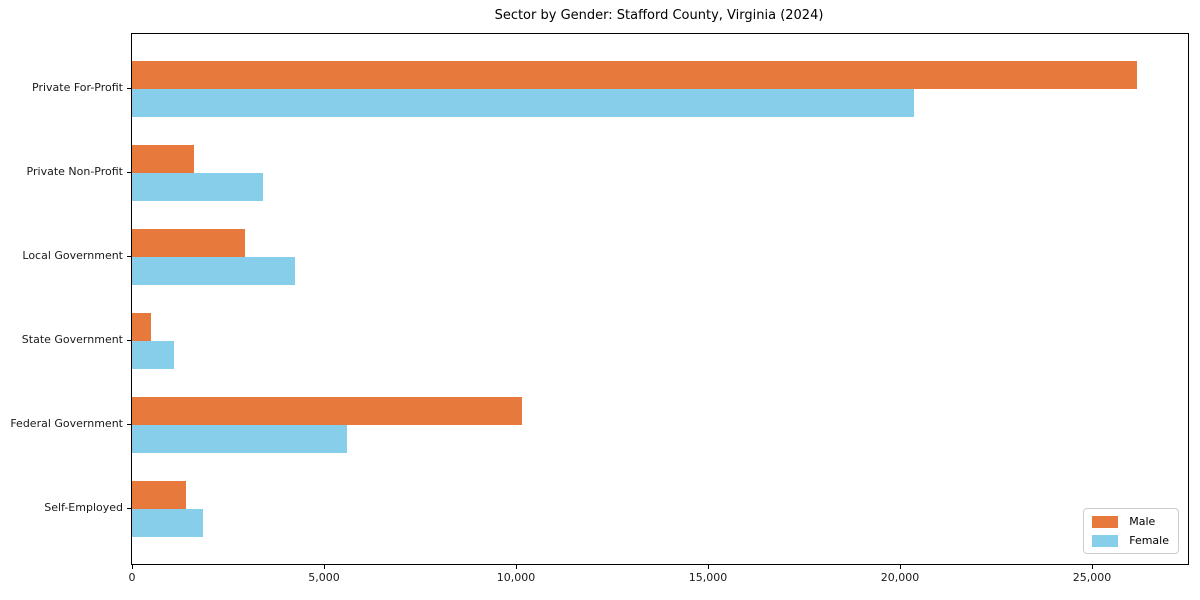 The width and height of the screenshot is (1200, 600). What do you see at coordinates (523, 103) in the screenshot?
I see `bar-female-private-for-profit` at bounding box center [523, 103].